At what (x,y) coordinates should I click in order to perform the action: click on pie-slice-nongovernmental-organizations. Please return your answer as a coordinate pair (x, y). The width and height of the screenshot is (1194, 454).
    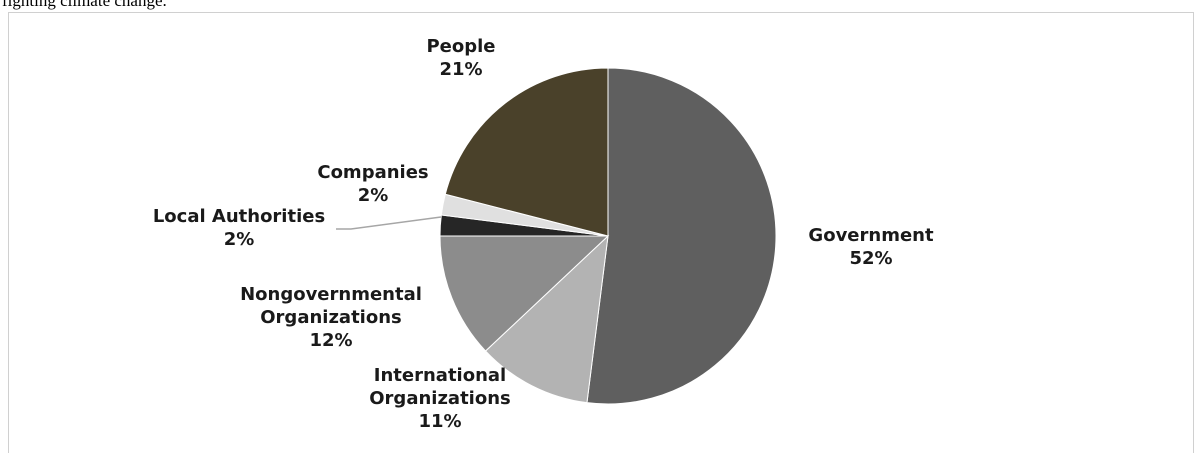
    Looking at the image, I should click on (524, 293).